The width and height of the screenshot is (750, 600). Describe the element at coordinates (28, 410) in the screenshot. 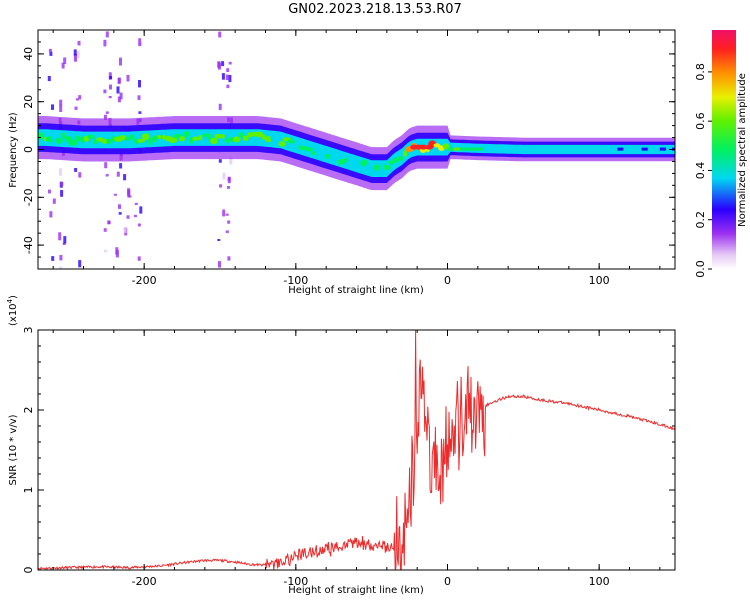

I see `ytick-label: 2` at that location.